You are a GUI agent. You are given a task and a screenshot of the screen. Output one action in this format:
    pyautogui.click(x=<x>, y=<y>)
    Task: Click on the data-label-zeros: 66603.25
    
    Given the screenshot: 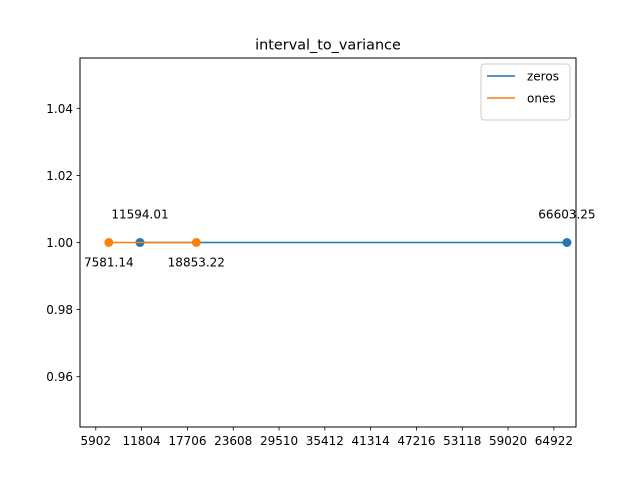 What is the action you would take?
    pyautogui.click(x=566, y=215)
    